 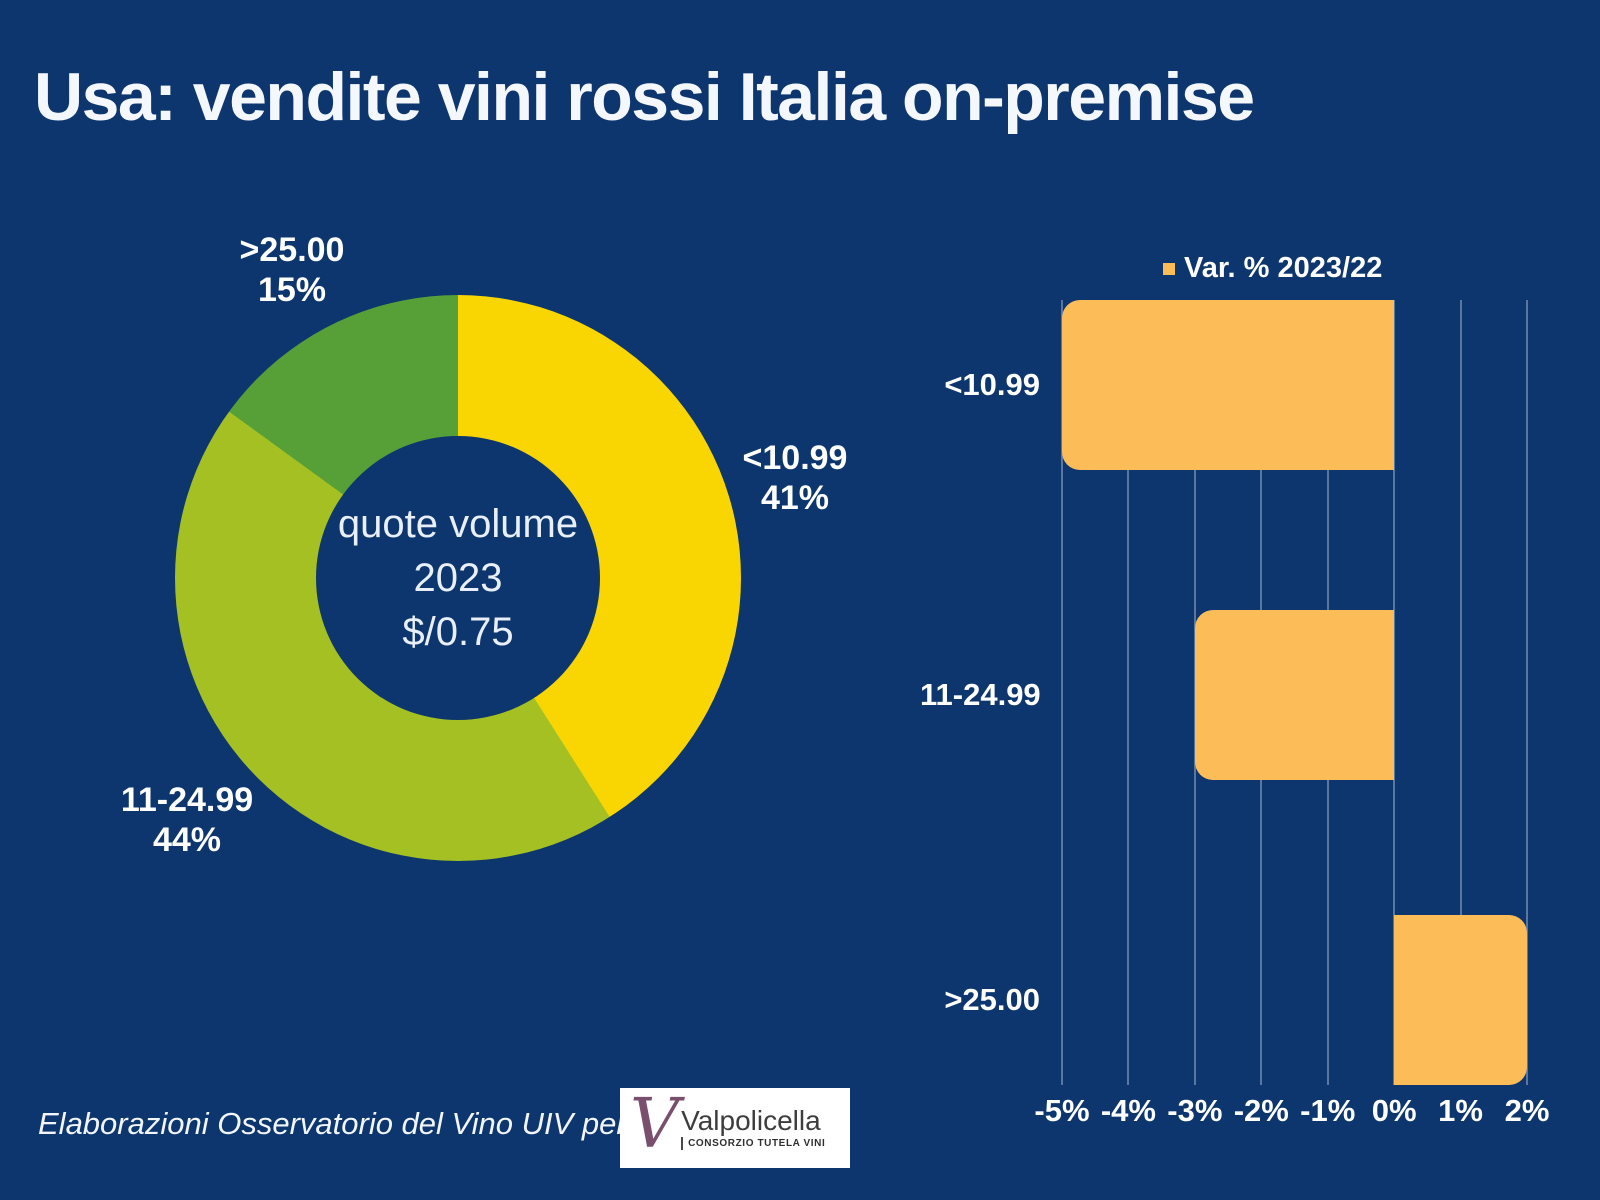 What do you see at coordinates (795, 458) in the screenshot?
I see `donut-callout-lt11-label: <10.99` at bounding box center [795, 458].